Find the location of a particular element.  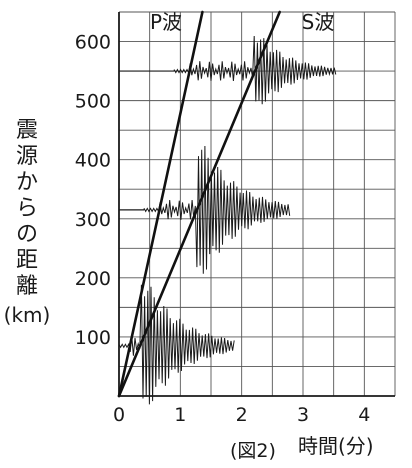

y-axis-label-char: 離 is located at coordinates (26, 286).